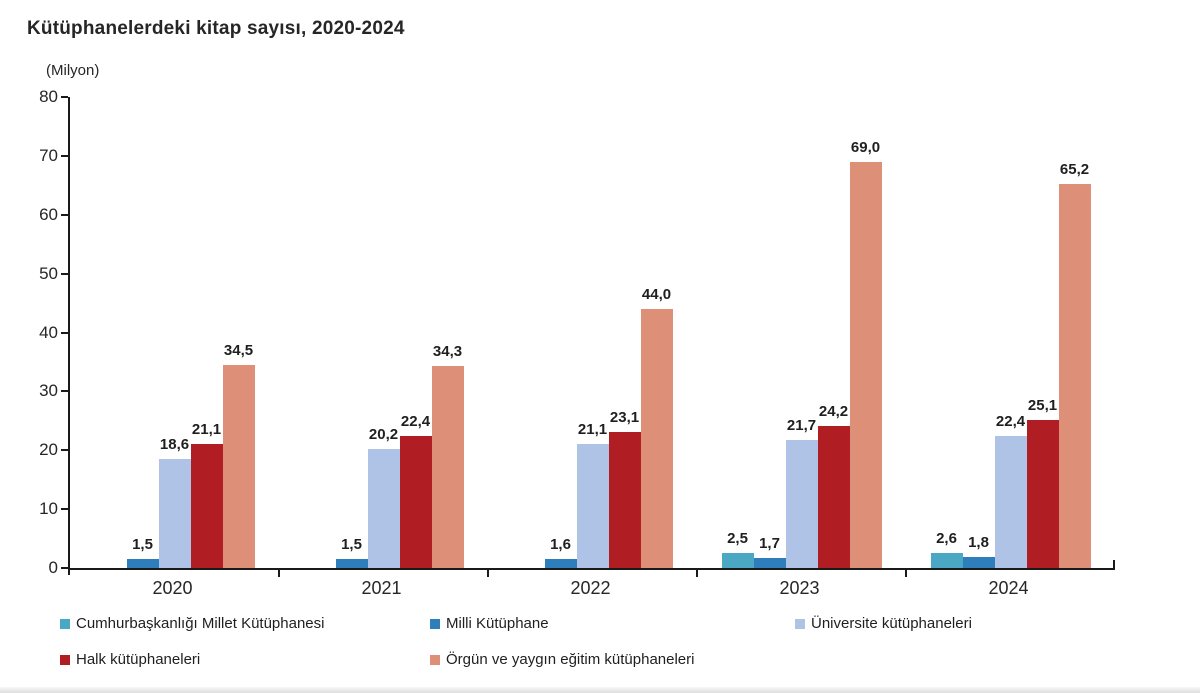 This screenshot has width=1200, height=693. Describe the element at coordinates (656, 294) in the screenshot. I see `bar-value-label: 44,0` at that location.